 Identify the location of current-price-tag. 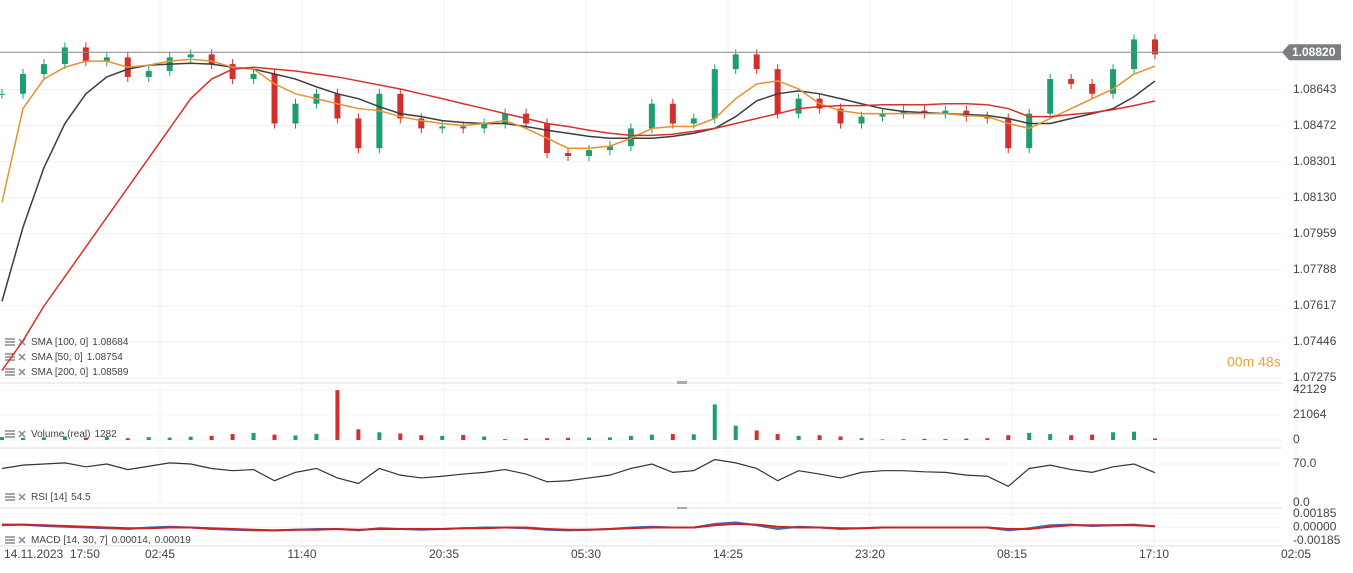
(1311, 52).